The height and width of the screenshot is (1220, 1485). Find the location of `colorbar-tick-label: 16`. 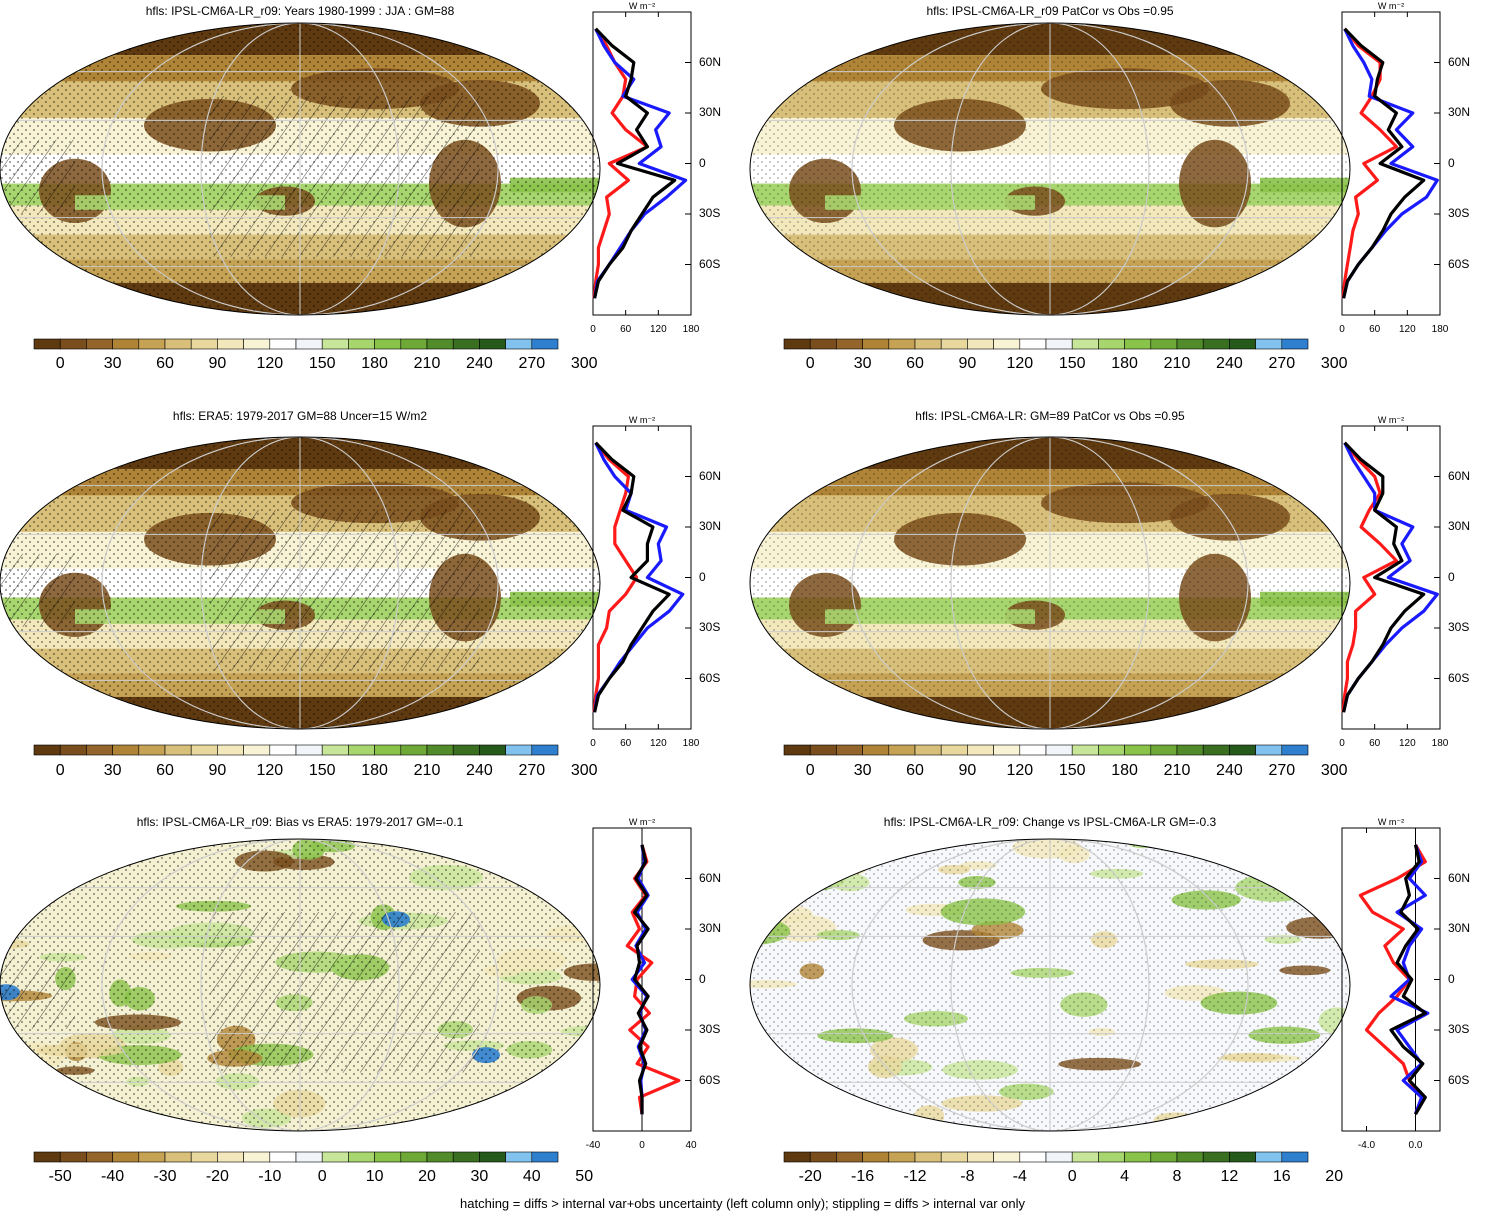

colorbar-tick-label: 16 is located at coordinates (1281, 1176).